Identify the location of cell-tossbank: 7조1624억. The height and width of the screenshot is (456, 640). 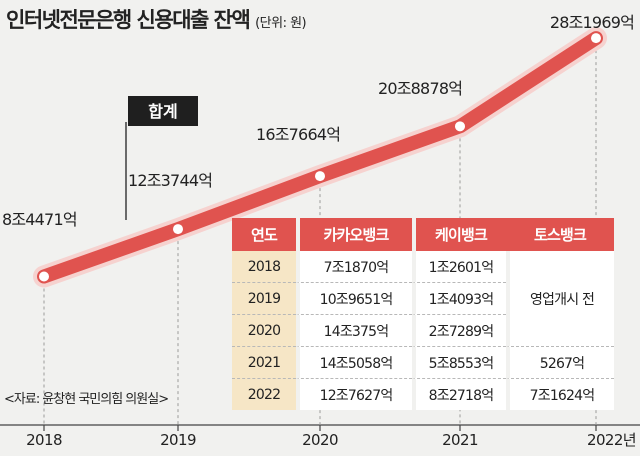
(560, 394).